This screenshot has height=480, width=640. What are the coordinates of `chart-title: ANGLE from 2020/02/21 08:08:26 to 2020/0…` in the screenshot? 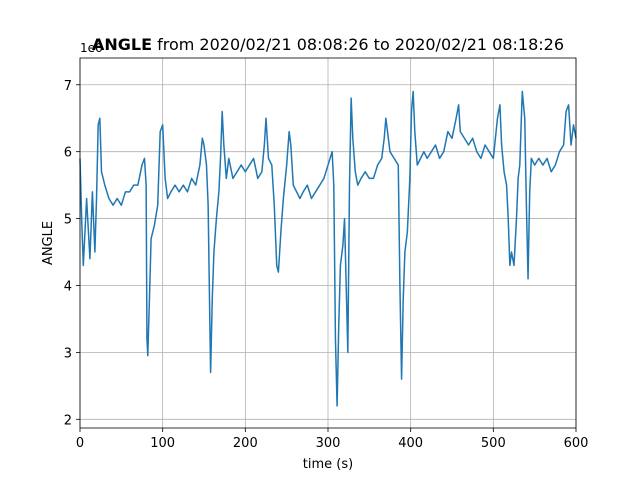 It's located at (328, 44).